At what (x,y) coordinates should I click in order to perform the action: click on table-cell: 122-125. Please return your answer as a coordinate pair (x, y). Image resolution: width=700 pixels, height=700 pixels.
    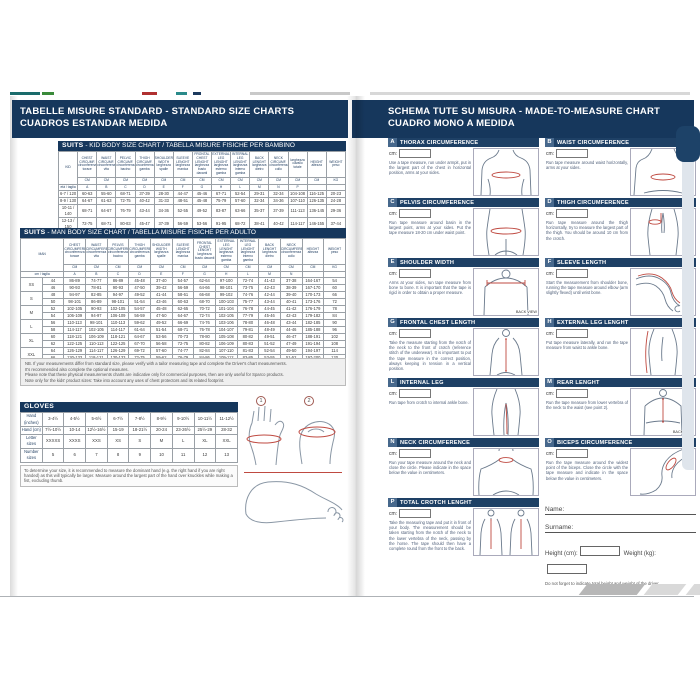
    Looking at the image, I should click on (118, 344).